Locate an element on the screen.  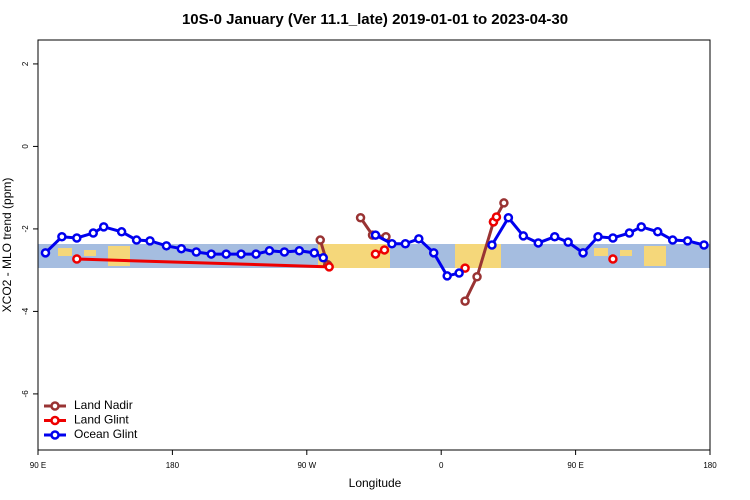
map-strip is located at coordinates (374, 256).